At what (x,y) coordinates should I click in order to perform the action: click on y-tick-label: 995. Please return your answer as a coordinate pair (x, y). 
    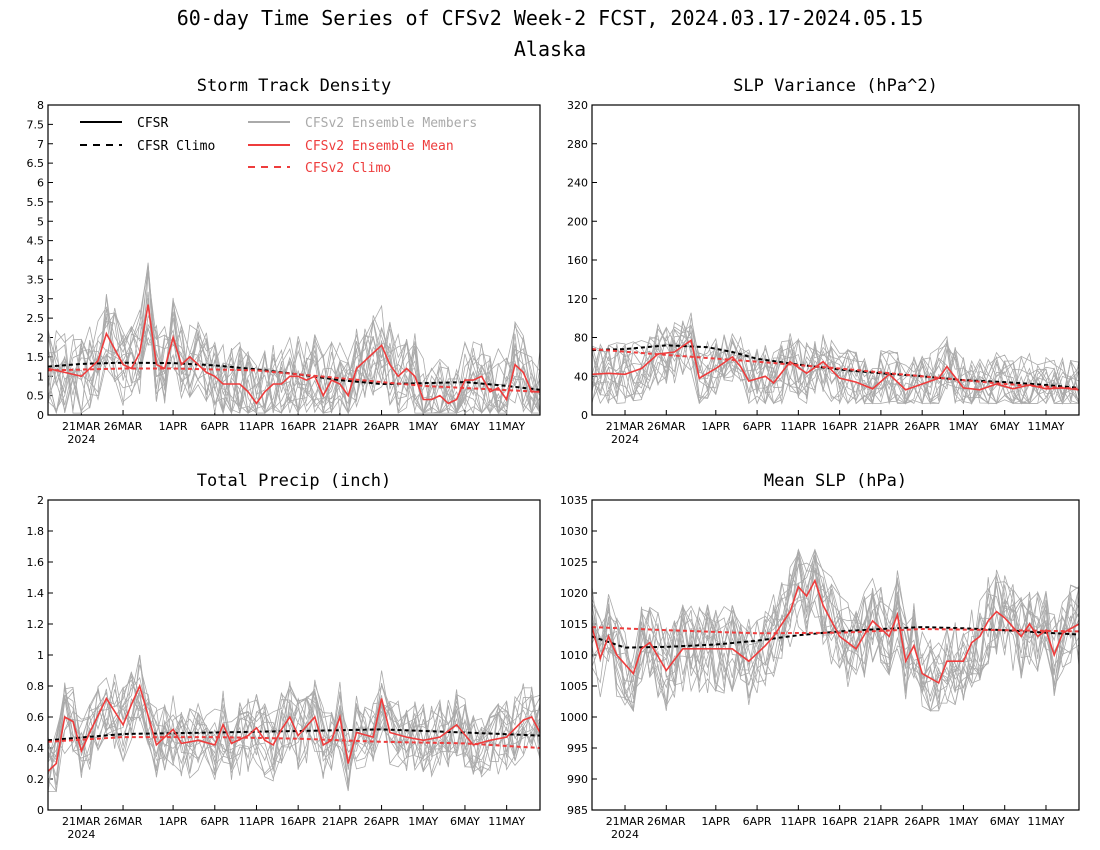
    Looking at the image, I should click on (577, 748).